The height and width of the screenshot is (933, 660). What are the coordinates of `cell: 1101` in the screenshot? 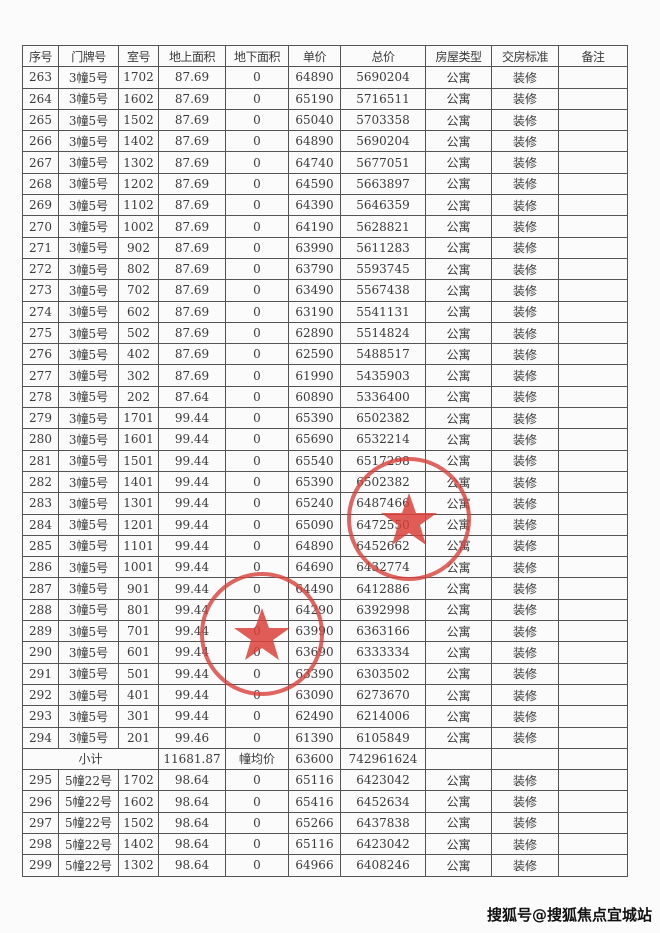 It's located at (138, 546).